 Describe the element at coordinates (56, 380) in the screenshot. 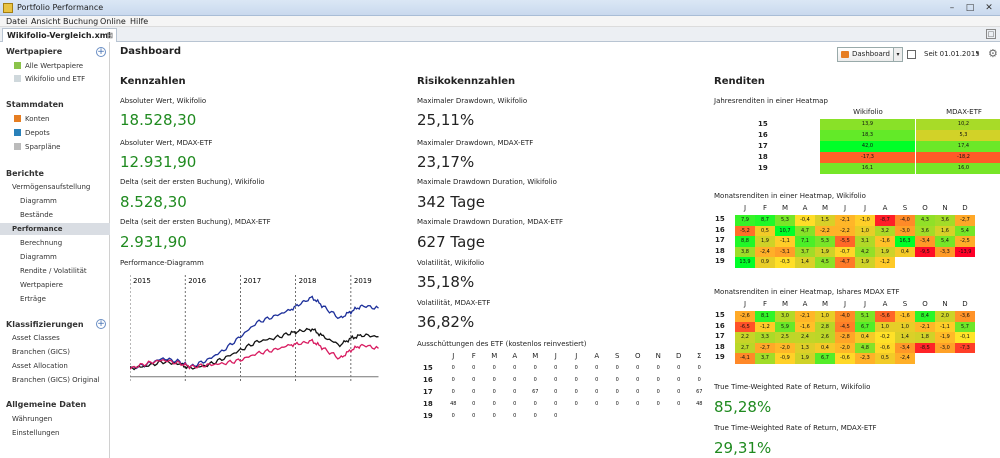

I see `sidebar-item-branchen-gics-original: Branchen (GICS) Original` at that location.